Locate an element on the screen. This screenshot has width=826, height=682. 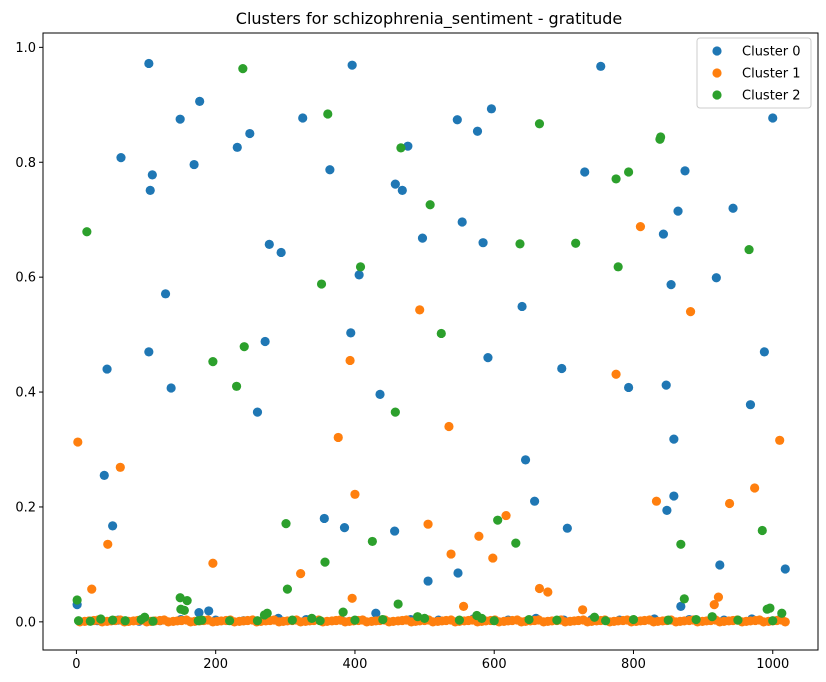
y-tick-label: 0.2 is located at coordinates (25, 507).